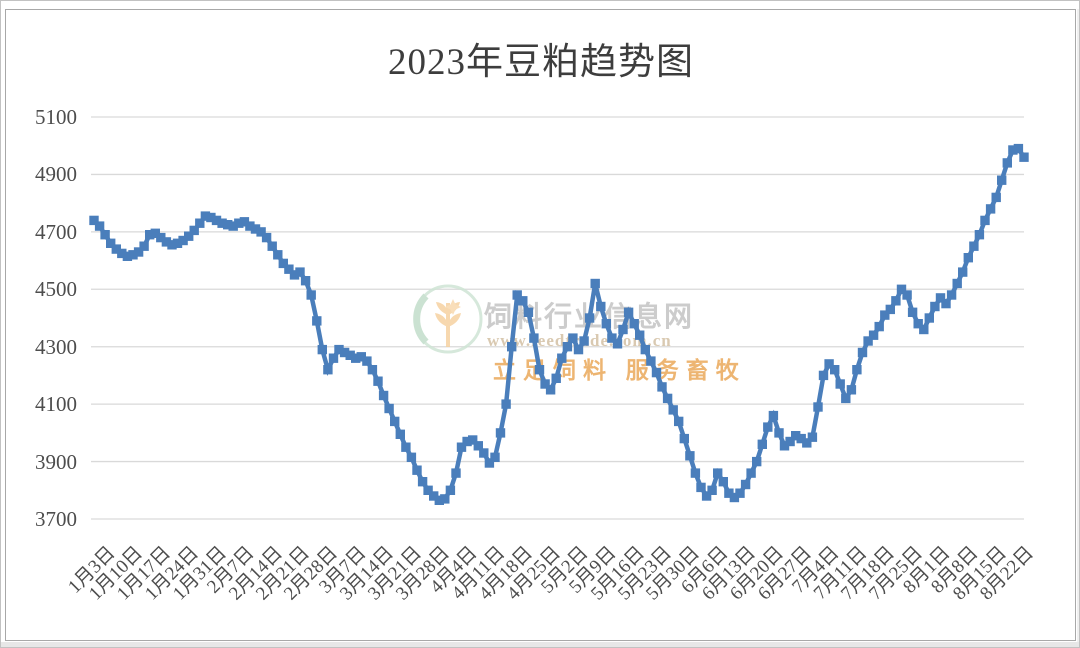 The image size is (1080, 648). Describe the element at coordinates (541, 62) in the screenshot. I see `chart-title: 2023年豆粕趋势图` at that location.